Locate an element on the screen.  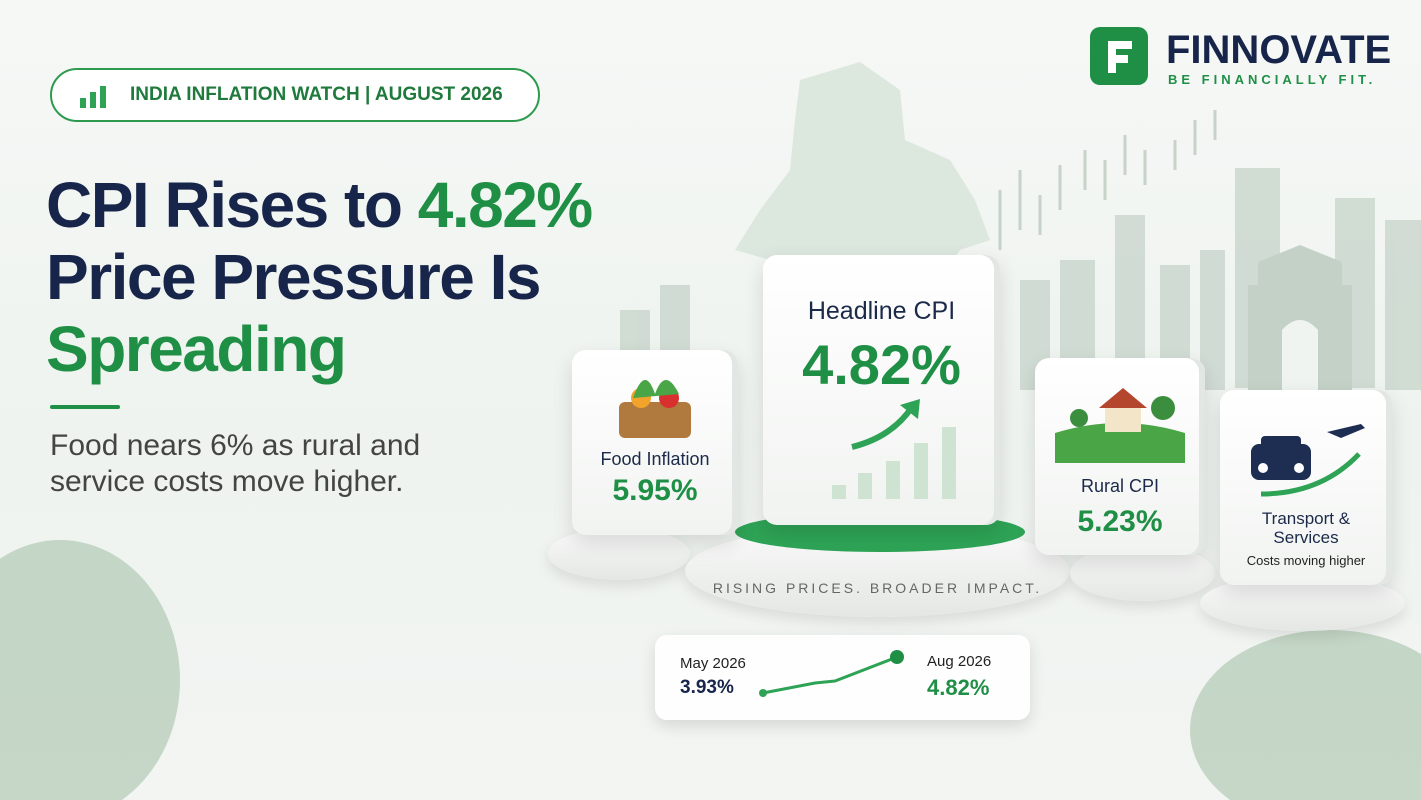
card-label: Rural CPI is located at coordinates (1120, 486).